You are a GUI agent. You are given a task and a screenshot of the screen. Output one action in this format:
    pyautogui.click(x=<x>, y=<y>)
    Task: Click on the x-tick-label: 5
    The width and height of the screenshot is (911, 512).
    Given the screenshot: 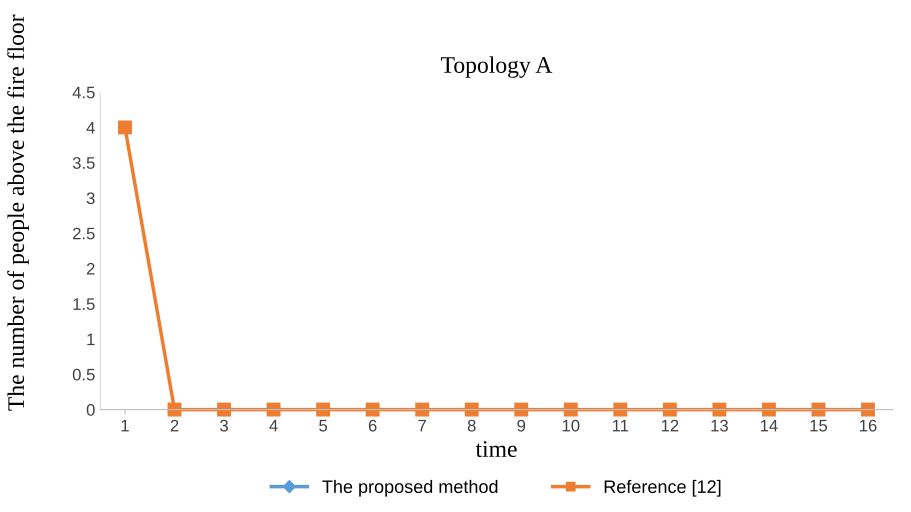 What is the action you would take?
    pyautogui.click(x=323, y=426)
    